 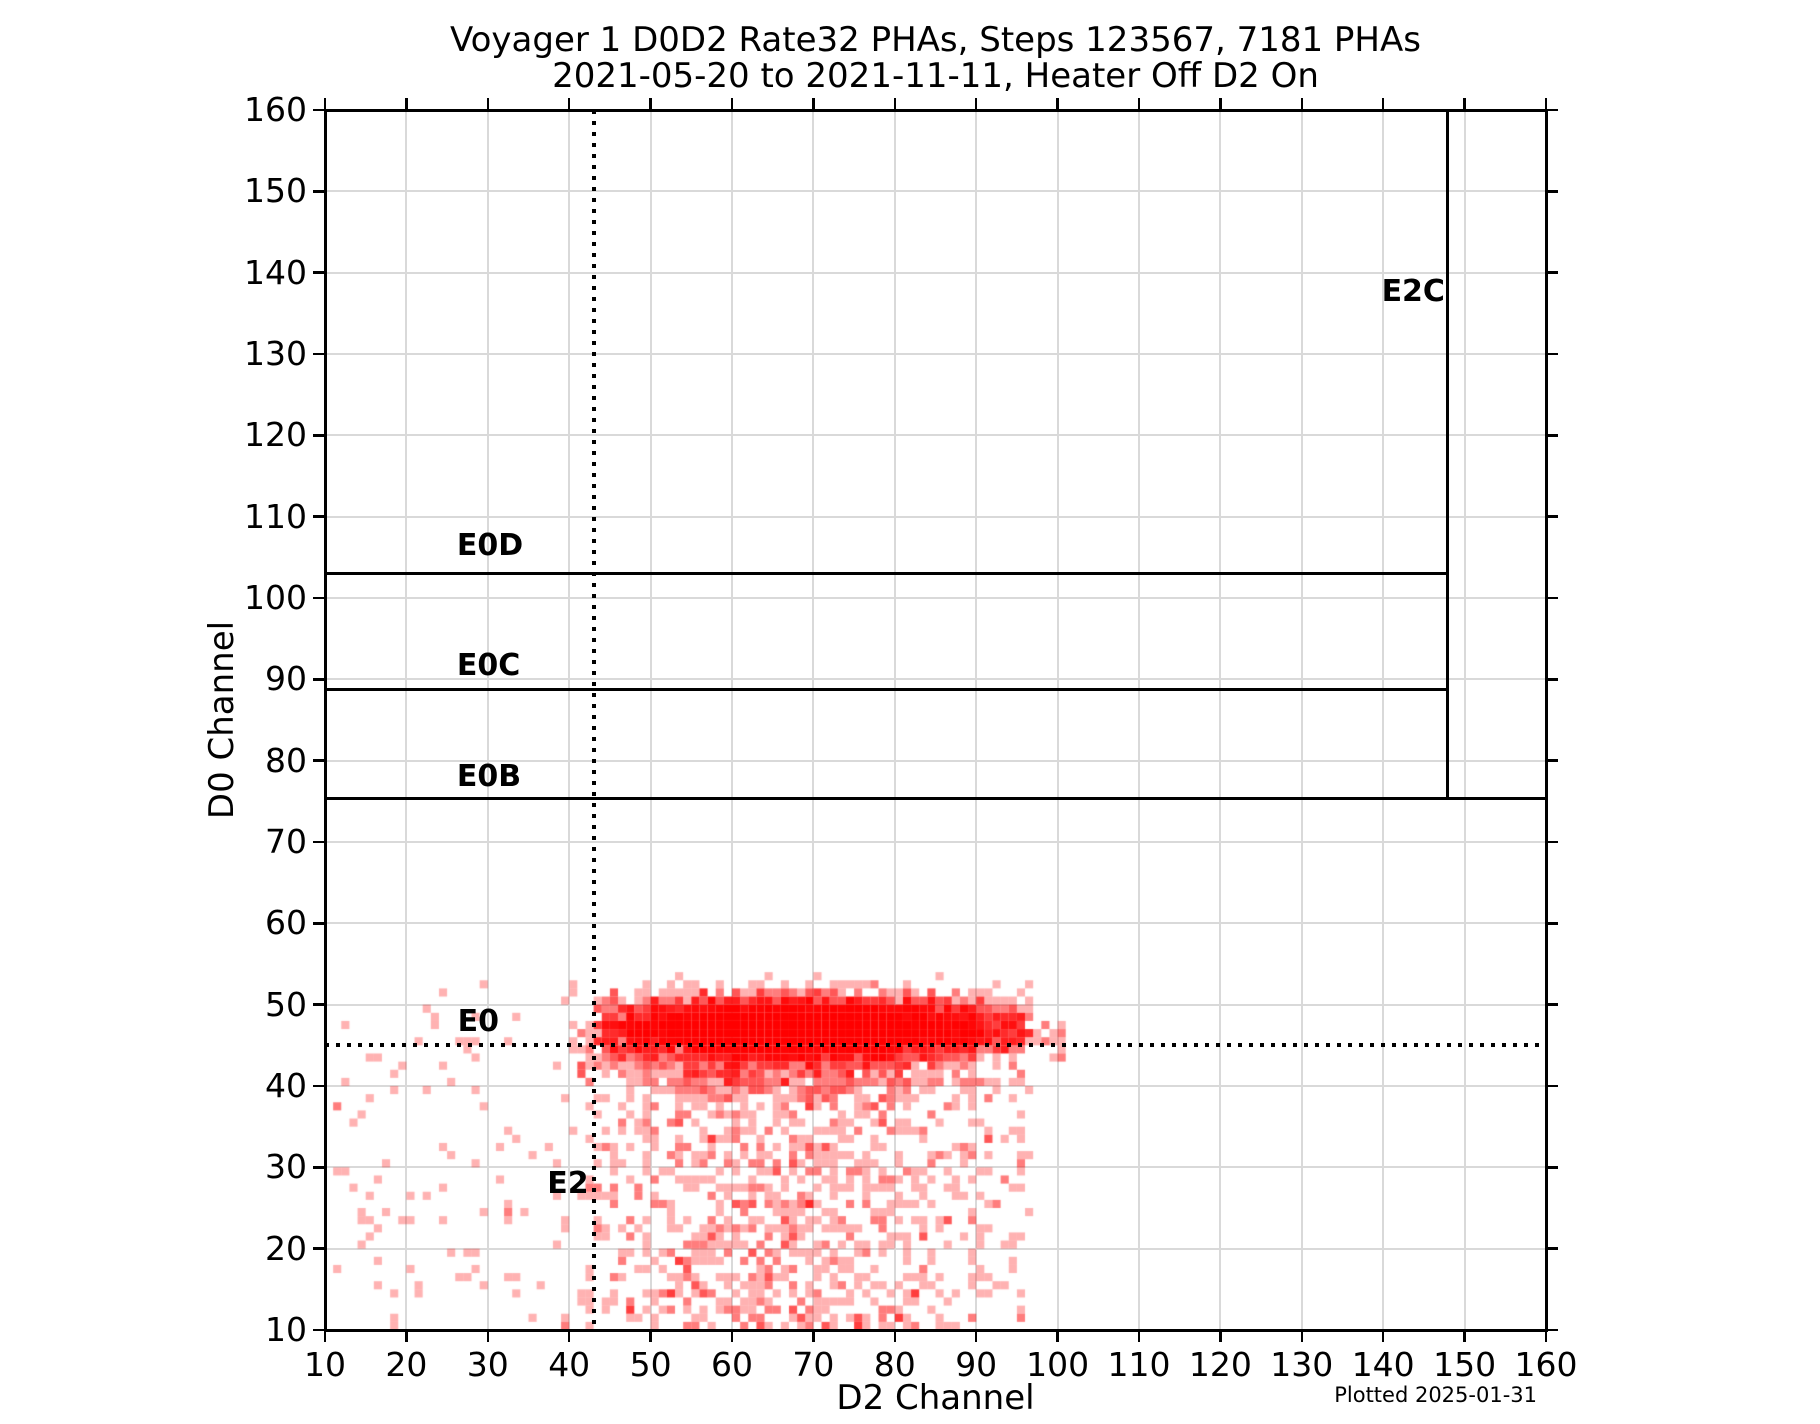 What do you see at coordinates (593, 720) in the screenshot?
I see `e2-line` at bounding box center [593, 720].